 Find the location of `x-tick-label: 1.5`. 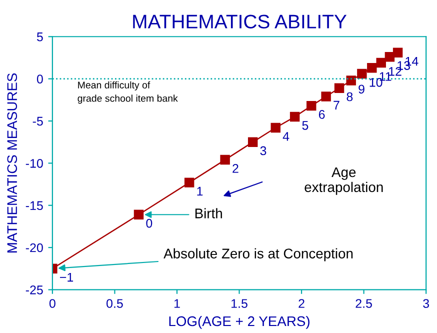

x-tick-label: 1.5 is located at coordinates (240, 303).